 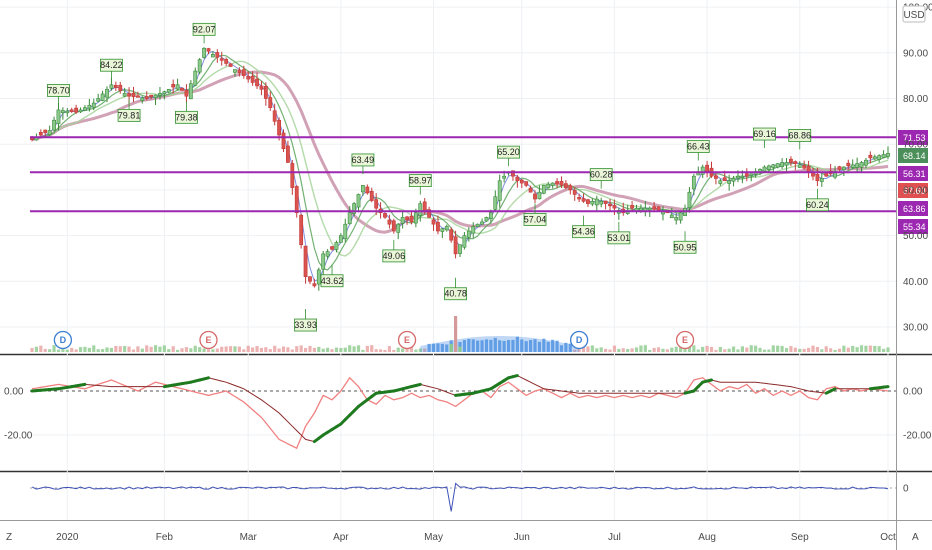 I want to click on time-tick-label: Feb, so click(x=165, y=537).